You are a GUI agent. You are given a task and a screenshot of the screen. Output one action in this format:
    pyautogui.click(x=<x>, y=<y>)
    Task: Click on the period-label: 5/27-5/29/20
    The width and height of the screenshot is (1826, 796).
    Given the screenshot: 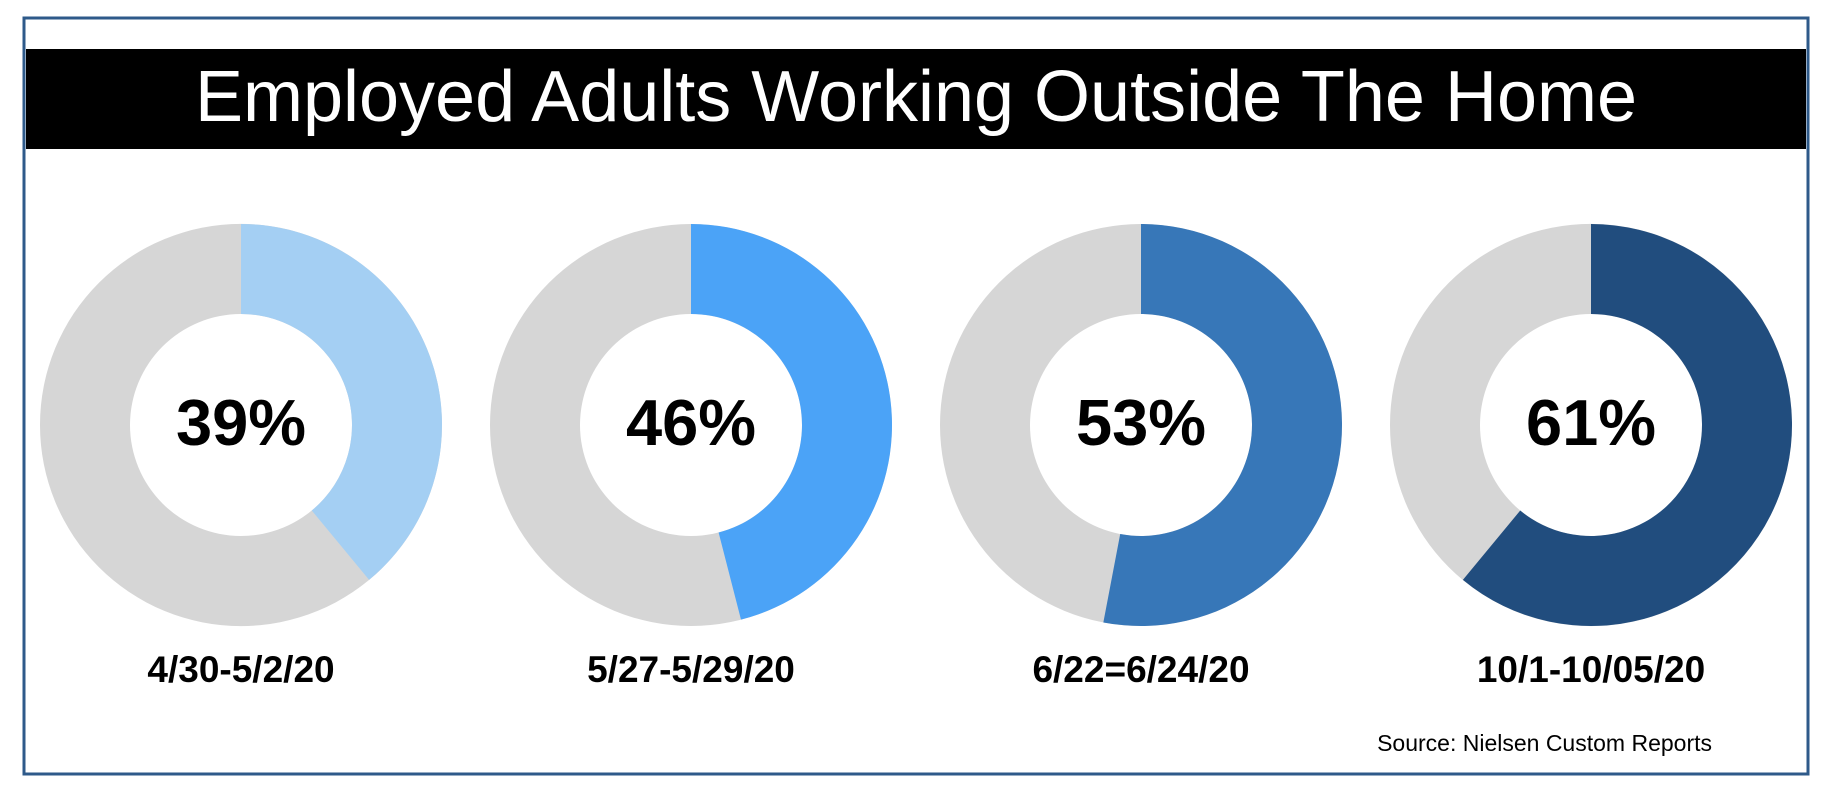 What is the action you would take?
    pyautogui.click(x=691, y=669)
    